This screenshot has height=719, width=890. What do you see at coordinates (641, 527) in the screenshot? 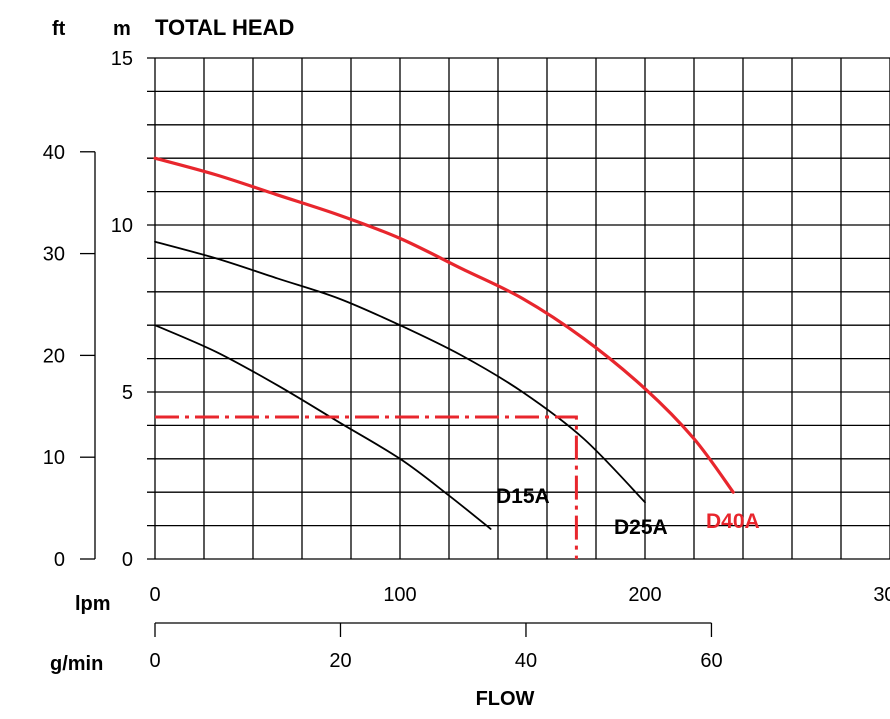
I see `series-label-d25a: D25A` at bounding box center [641, 527].